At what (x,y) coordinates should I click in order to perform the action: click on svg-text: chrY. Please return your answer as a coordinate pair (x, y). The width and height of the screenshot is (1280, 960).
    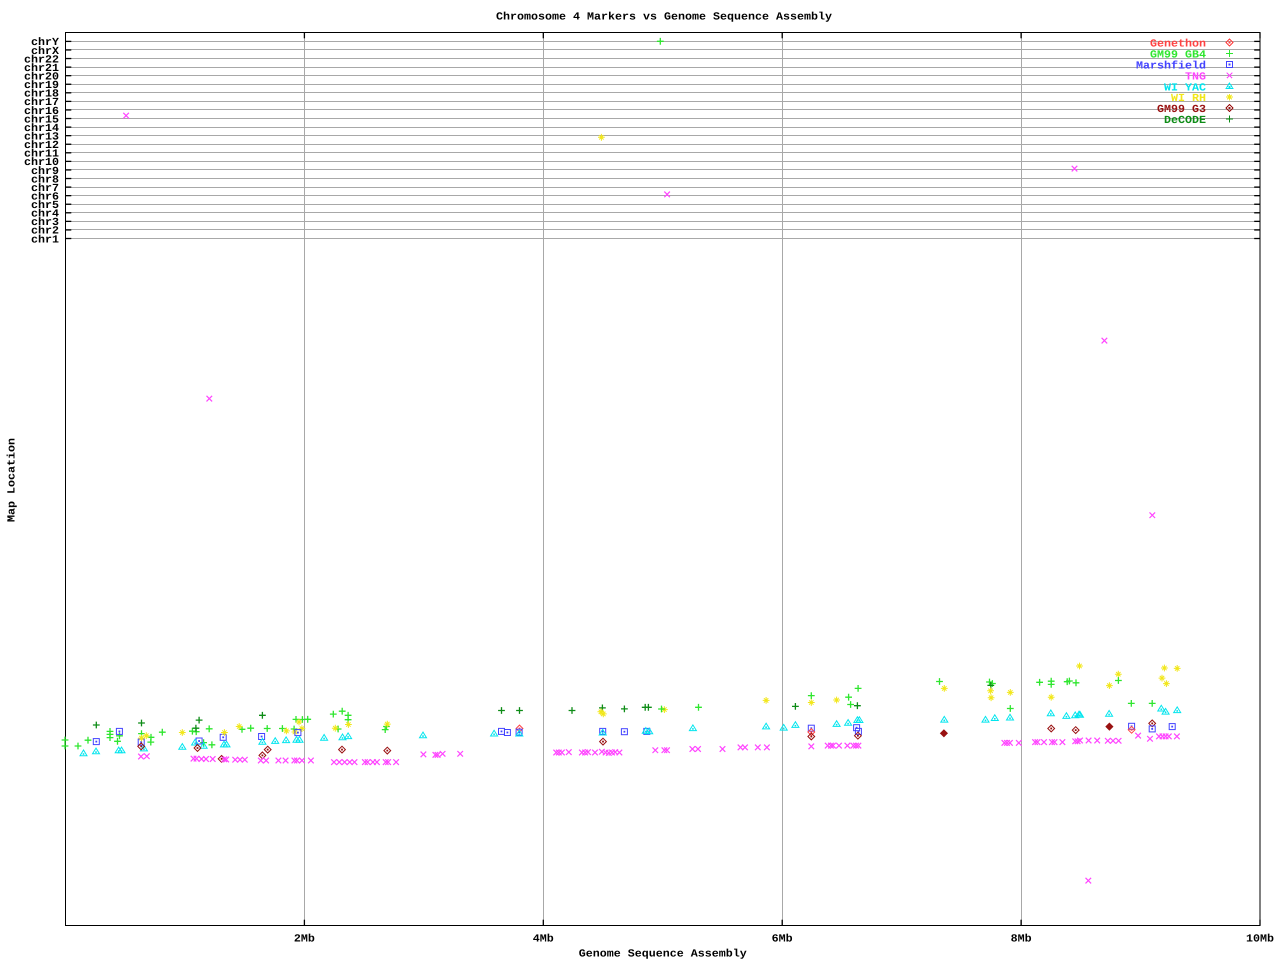
    Looking at the image, I should click on (45, 43).